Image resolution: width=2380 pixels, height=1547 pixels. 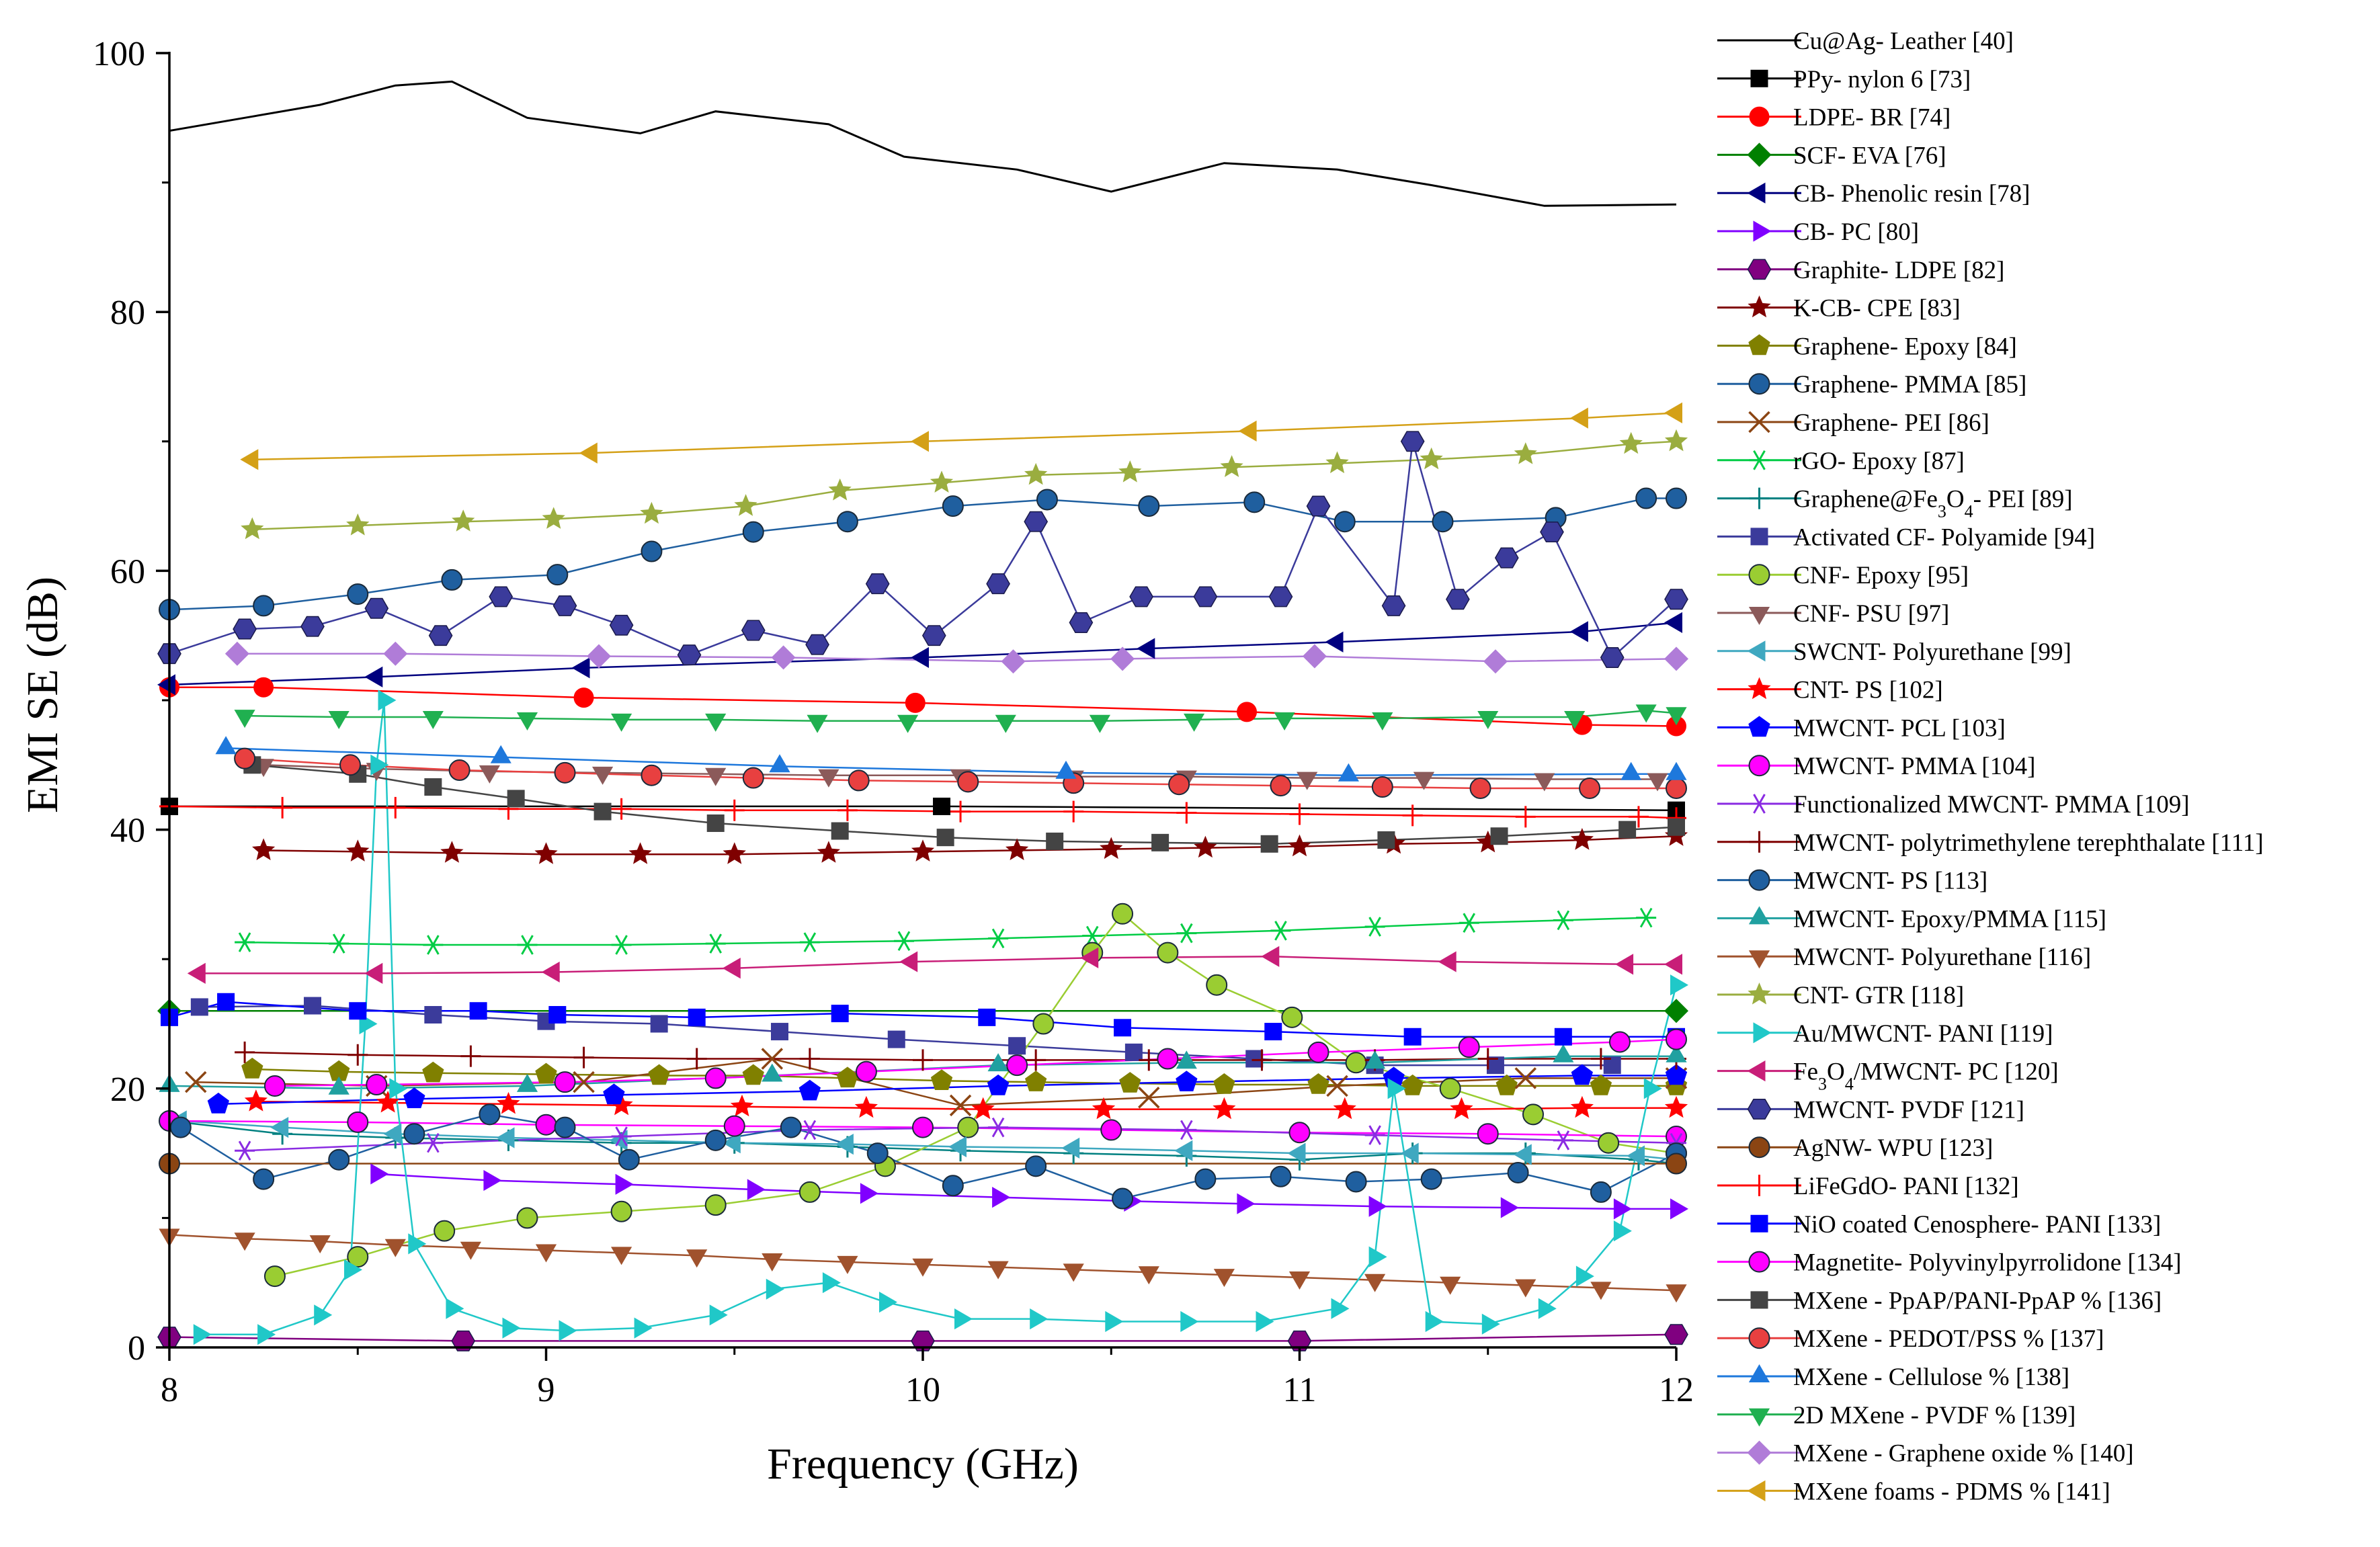 What do you see at coordinates (1877, 309) in the screenshot?
I see `legend-label: K-CB- CPE [83]` at bounding box center [1877, 309].